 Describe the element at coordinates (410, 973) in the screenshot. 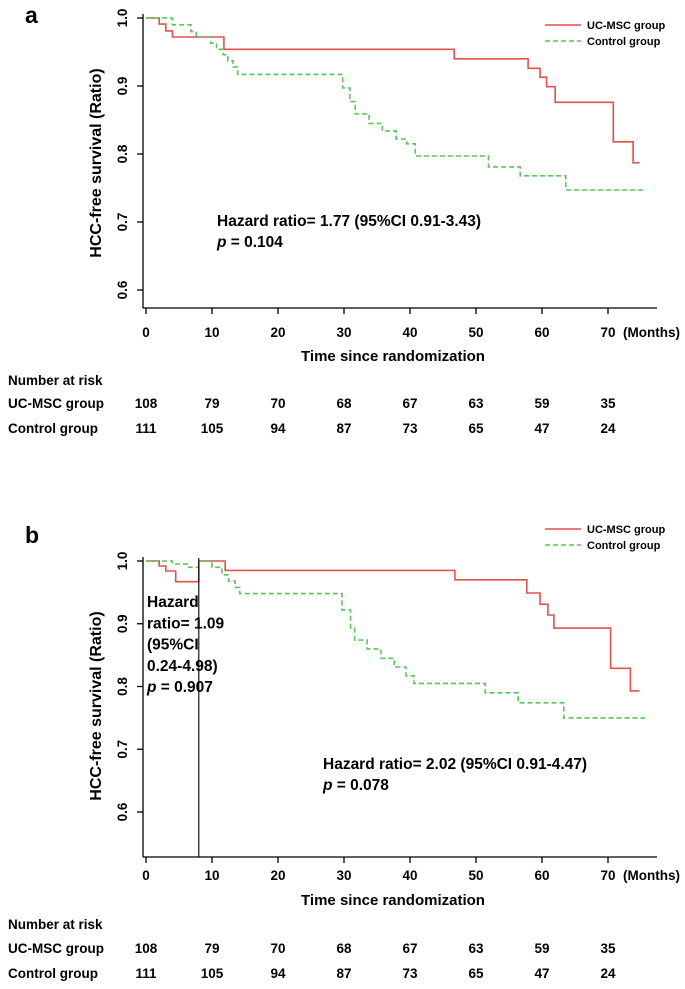

I see `at-risk-count: 73` at that location.